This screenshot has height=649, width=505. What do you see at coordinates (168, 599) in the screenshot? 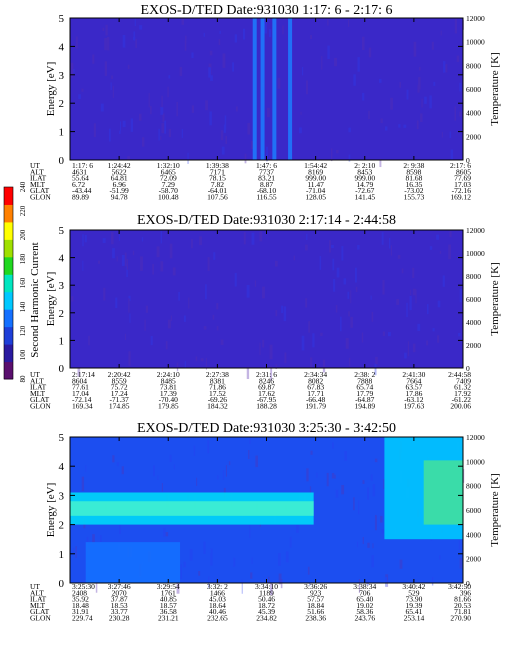
I see `ephemeris-value: 40.85` at bounding box center [168, 599].